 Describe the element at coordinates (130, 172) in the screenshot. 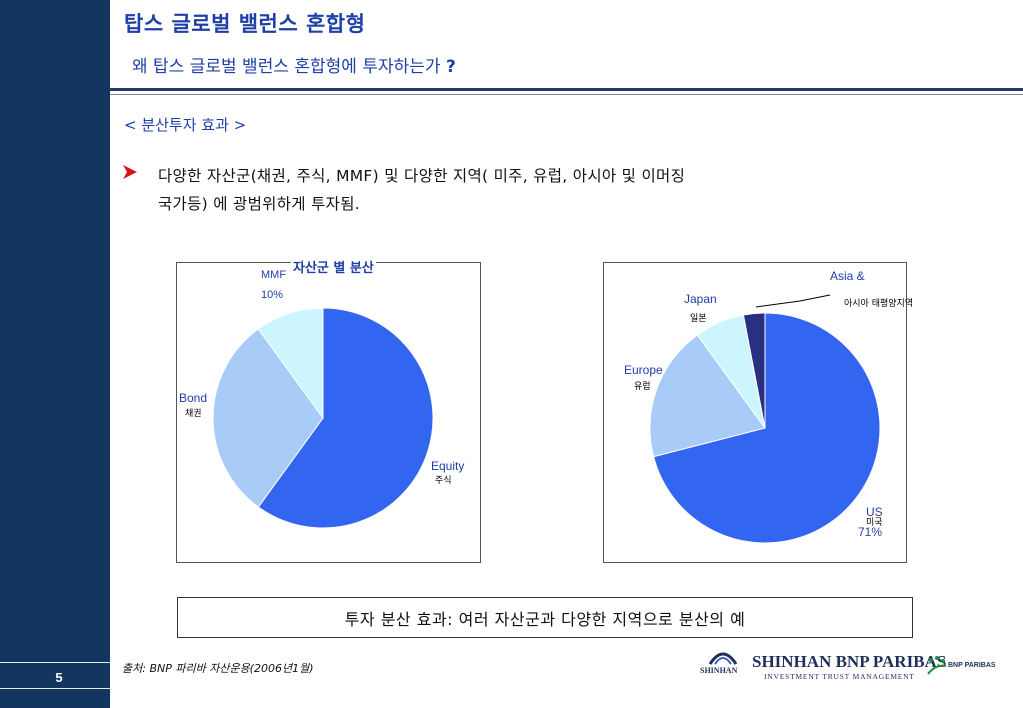

I see `bullet-arrow-icon` at that location.